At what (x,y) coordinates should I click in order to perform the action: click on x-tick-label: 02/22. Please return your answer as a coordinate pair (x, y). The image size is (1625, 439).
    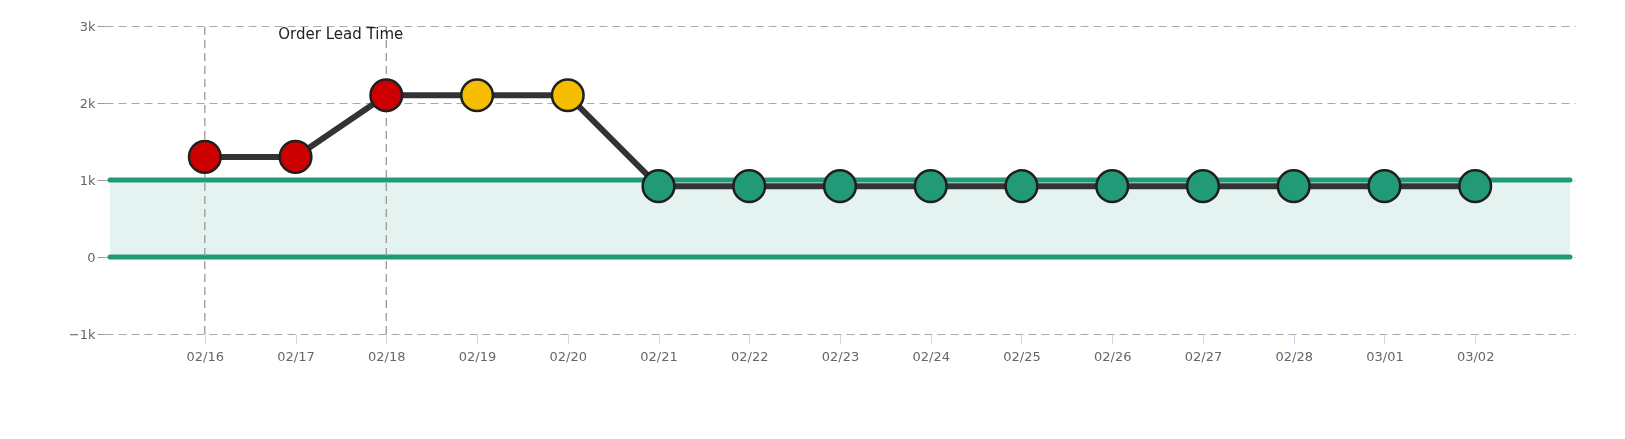
    Looking at the image, I should click on (750, 356).